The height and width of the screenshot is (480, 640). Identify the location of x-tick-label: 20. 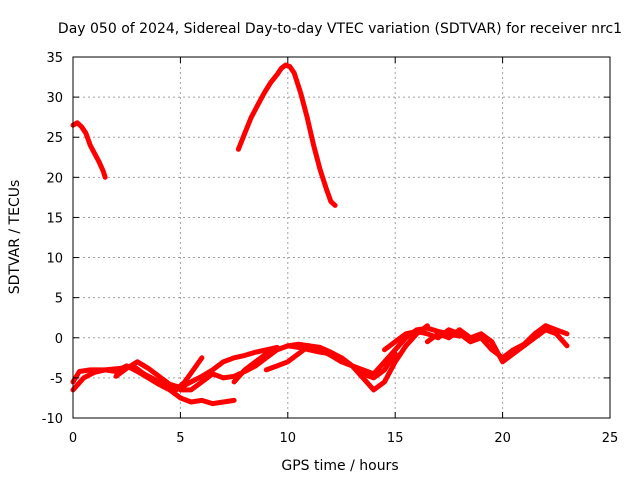
(502, 438).